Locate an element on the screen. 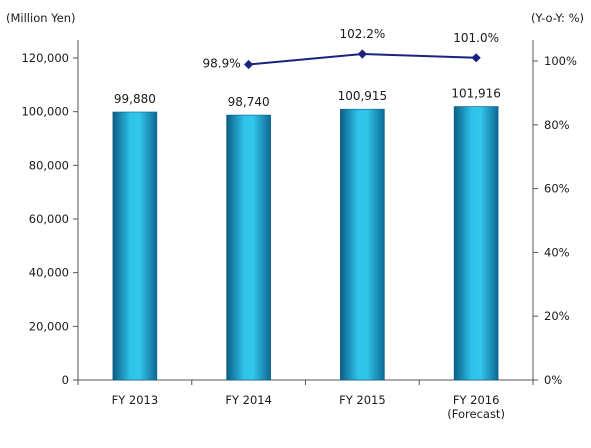 The width and height of the screenshot is (591, 448). left-axis-unit-label: (Million Yen) is located at coordinates (41, 18).